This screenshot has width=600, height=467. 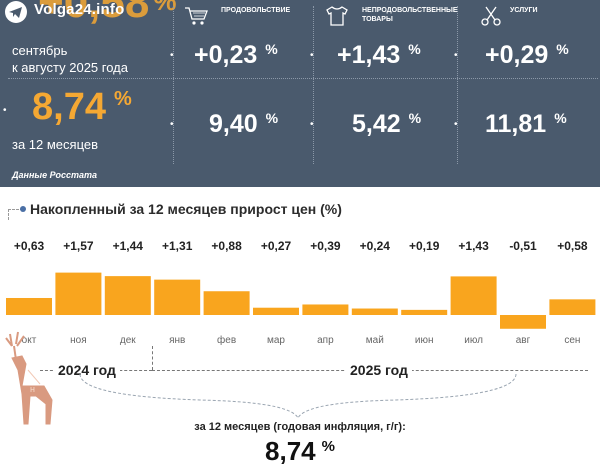 I want to click on month-label-янв: янв, so click(x=177, y=340).